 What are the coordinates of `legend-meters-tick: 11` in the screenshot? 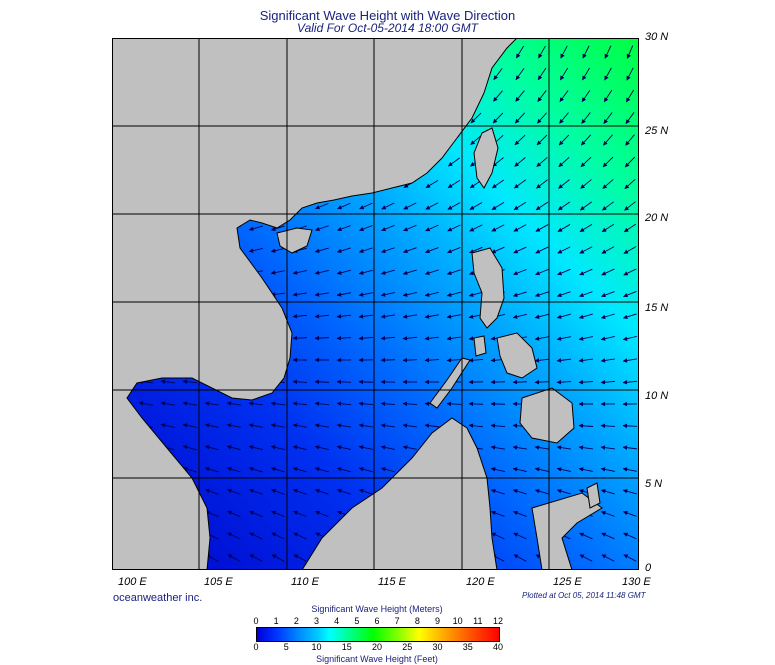 It's located at (478, 621).